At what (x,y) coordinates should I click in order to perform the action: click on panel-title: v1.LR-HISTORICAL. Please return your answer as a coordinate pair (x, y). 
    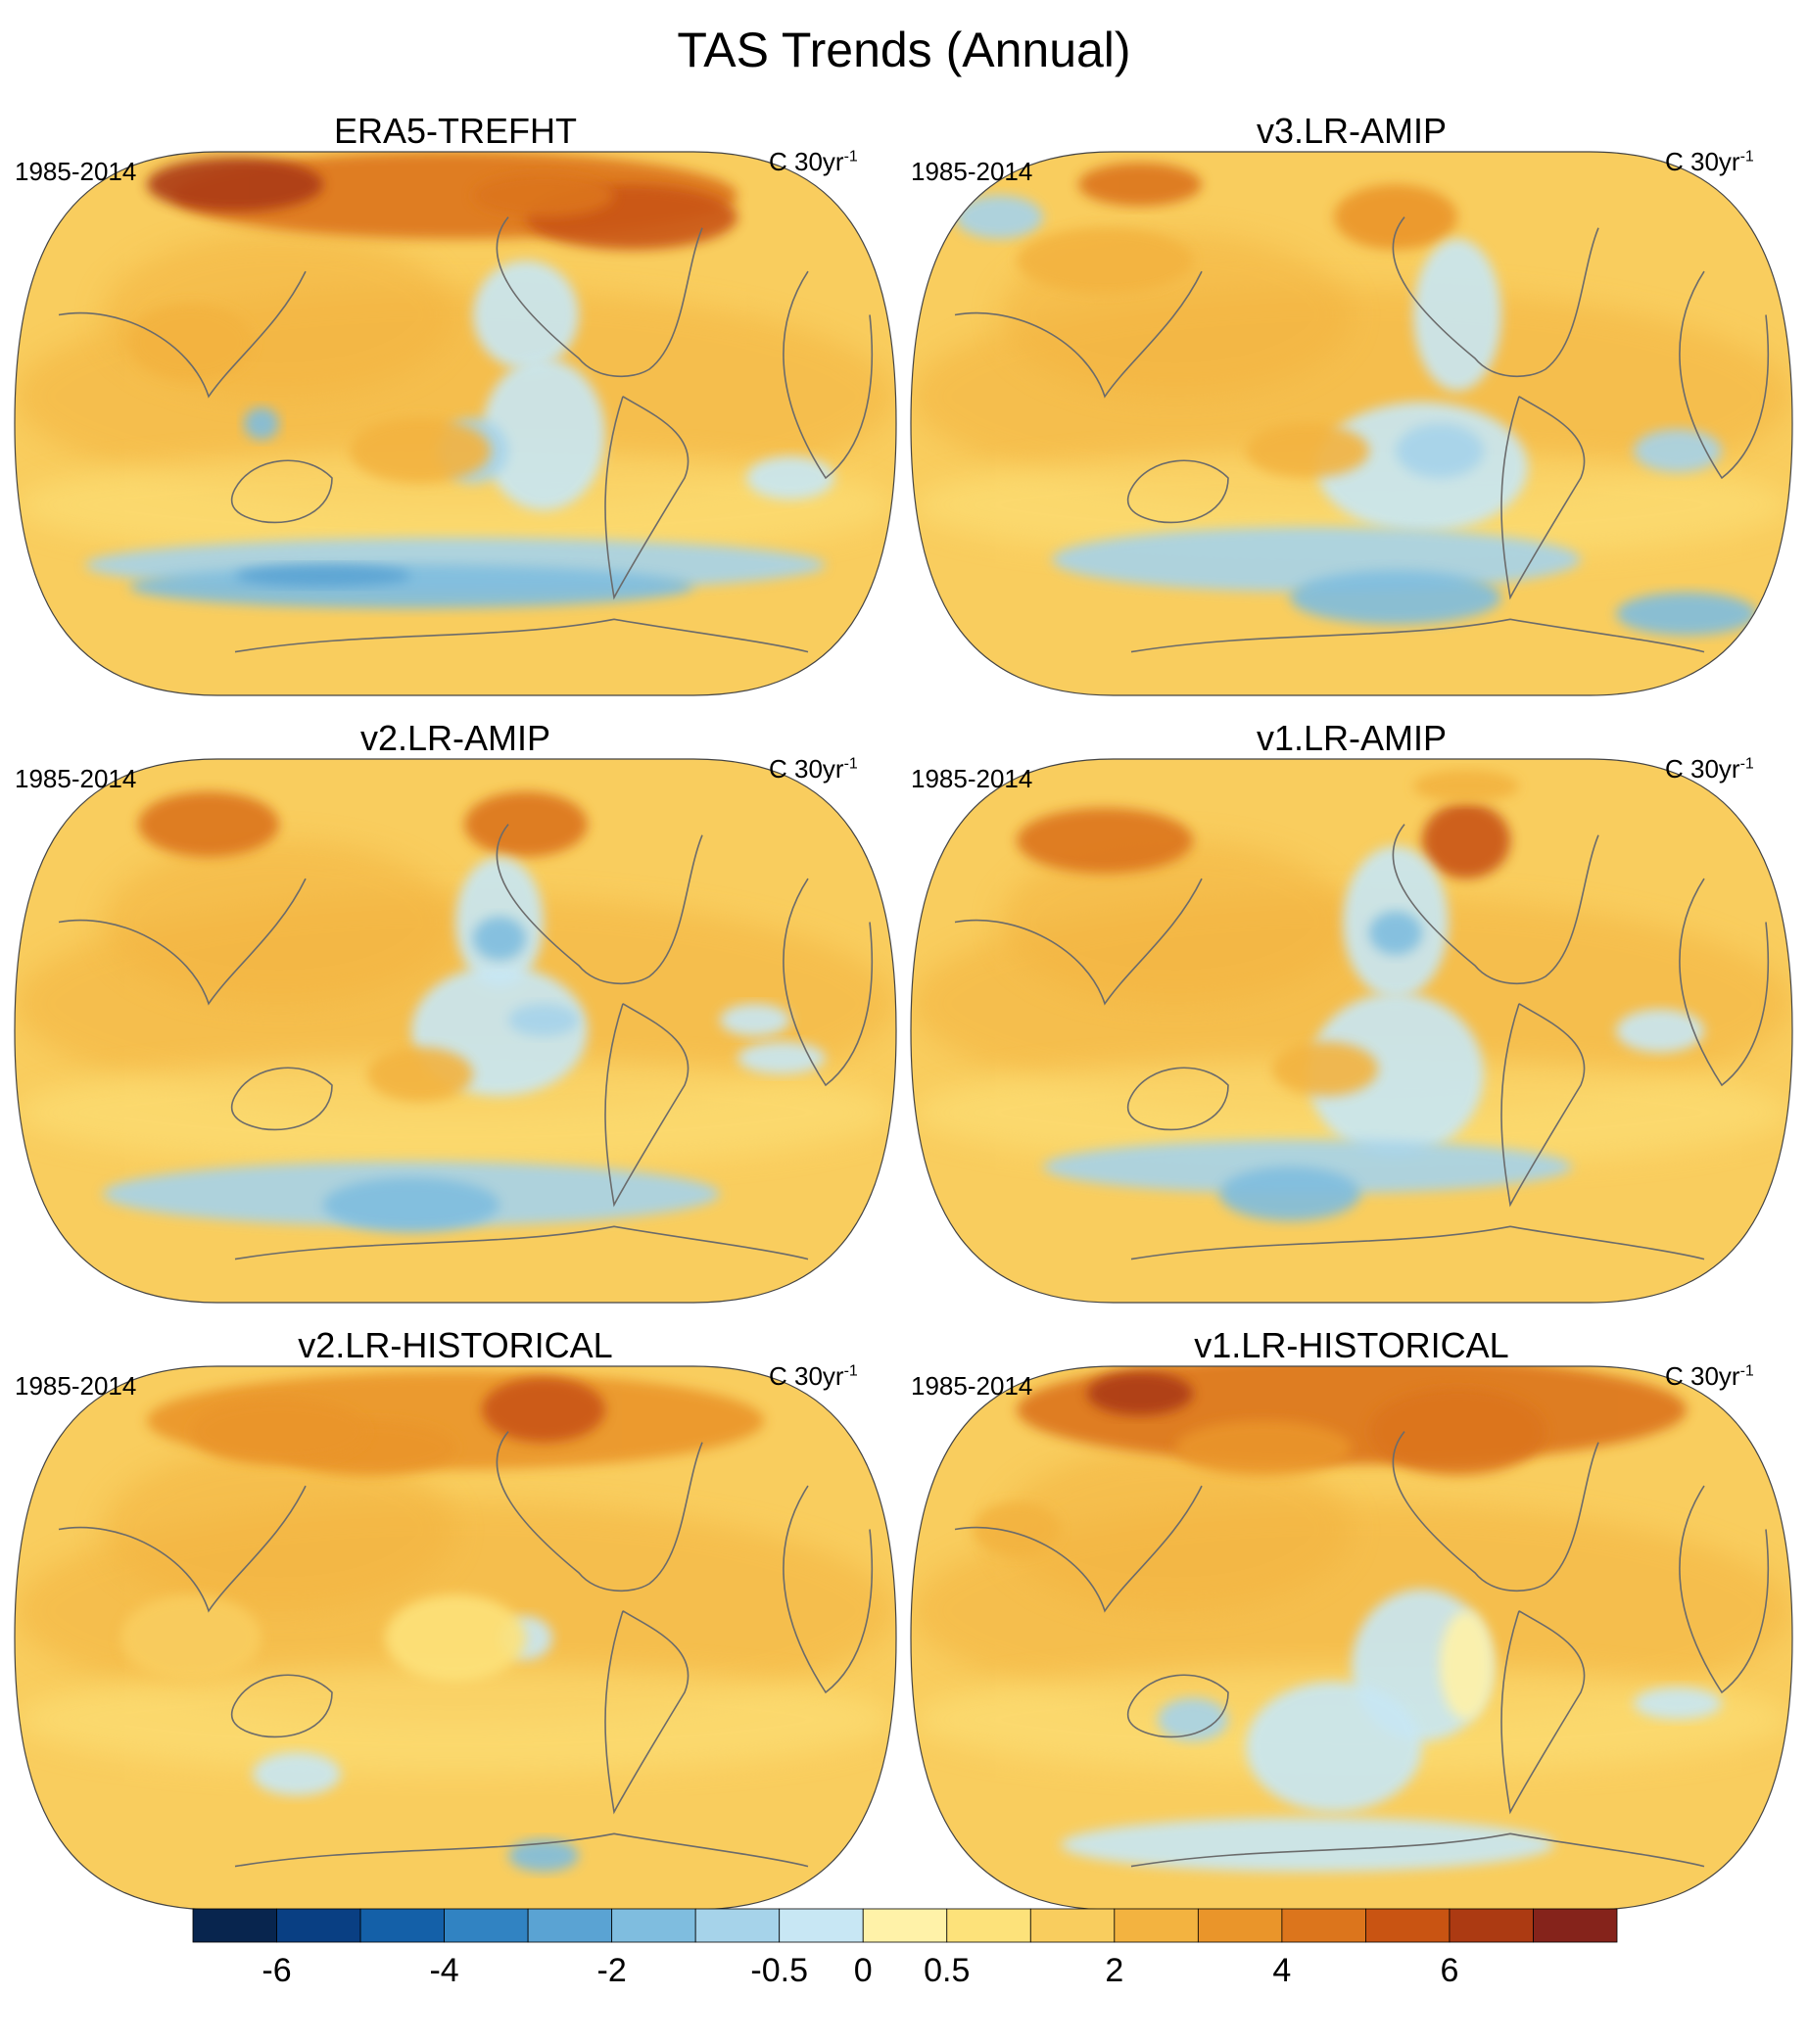
    Looking at the image, I should click on (1351, 1345).